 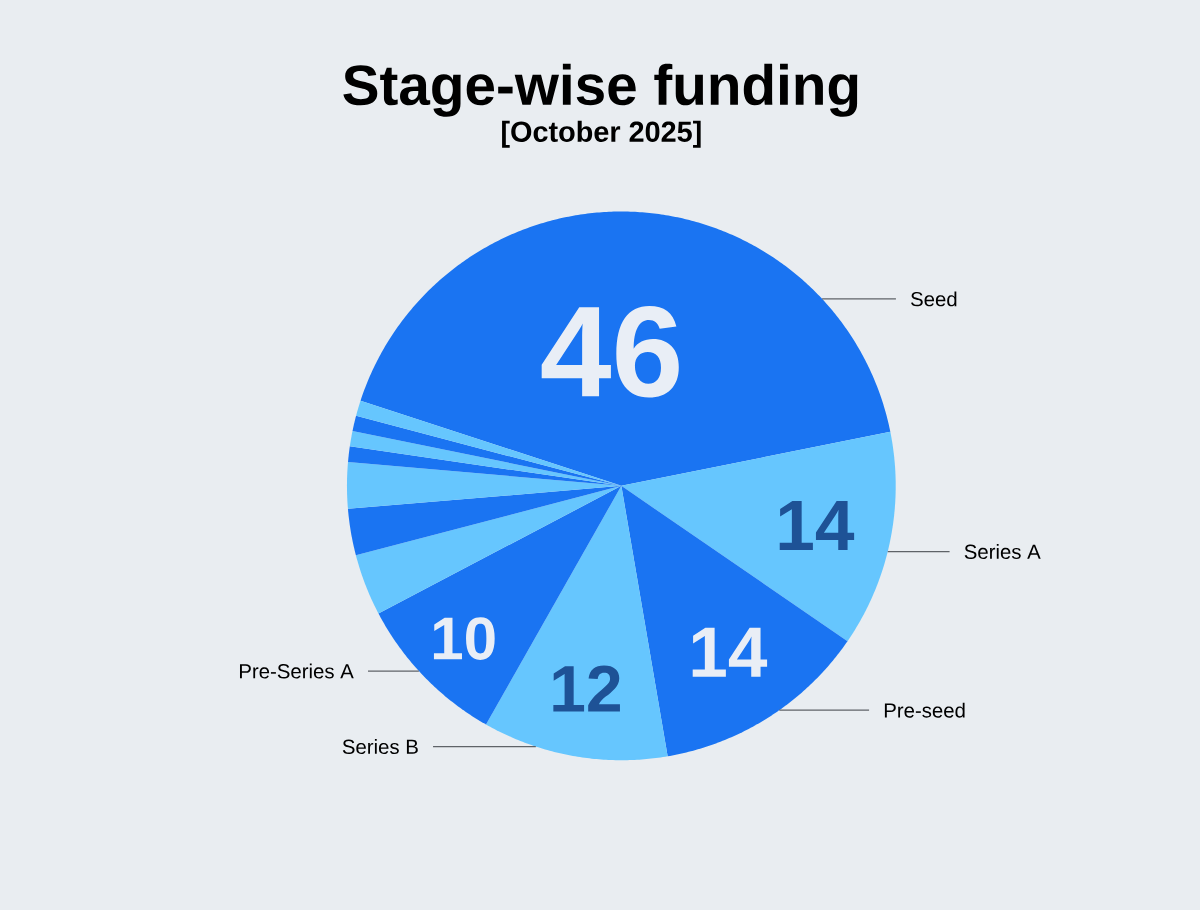 I want to click on slice-label: Series A, so click(x=1002, y=552).